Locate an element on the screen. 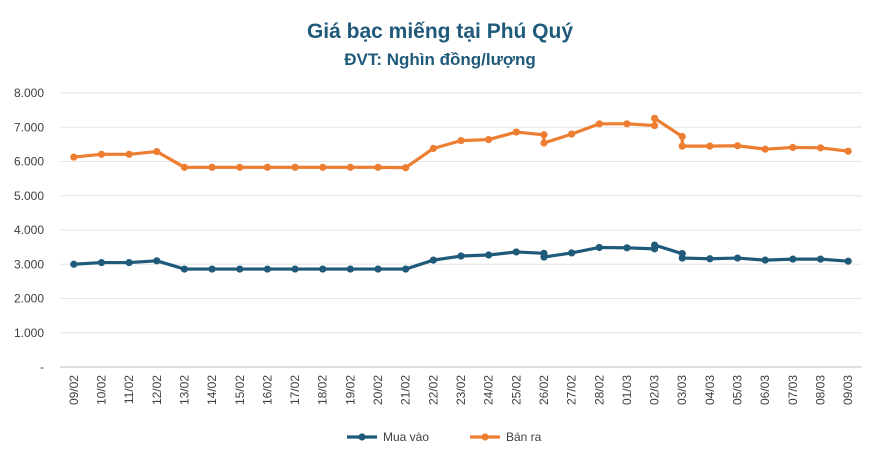 The width and height of the screenshot is (872, 453). y-tick-label: 7.000 is located at coordinates (29, 127).